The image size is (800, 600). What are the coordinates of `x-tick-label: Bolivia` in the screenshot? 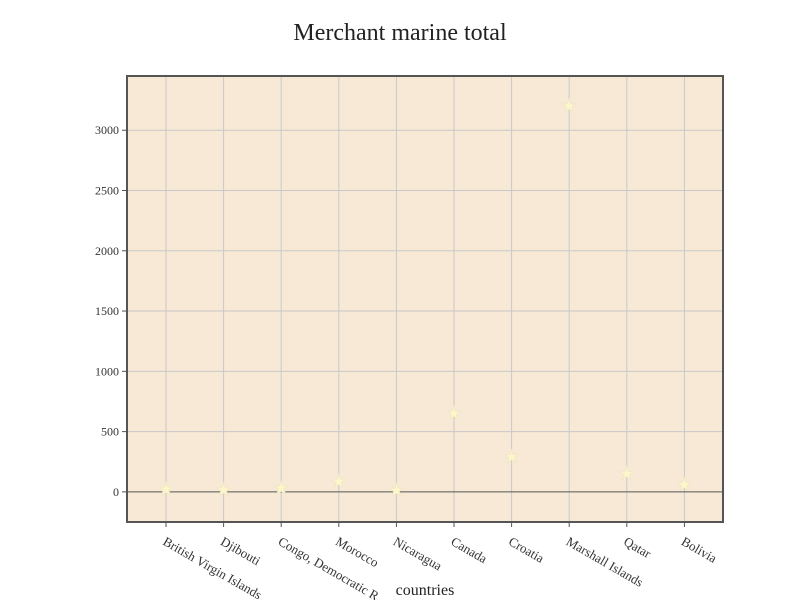 It's located at (699, 550).